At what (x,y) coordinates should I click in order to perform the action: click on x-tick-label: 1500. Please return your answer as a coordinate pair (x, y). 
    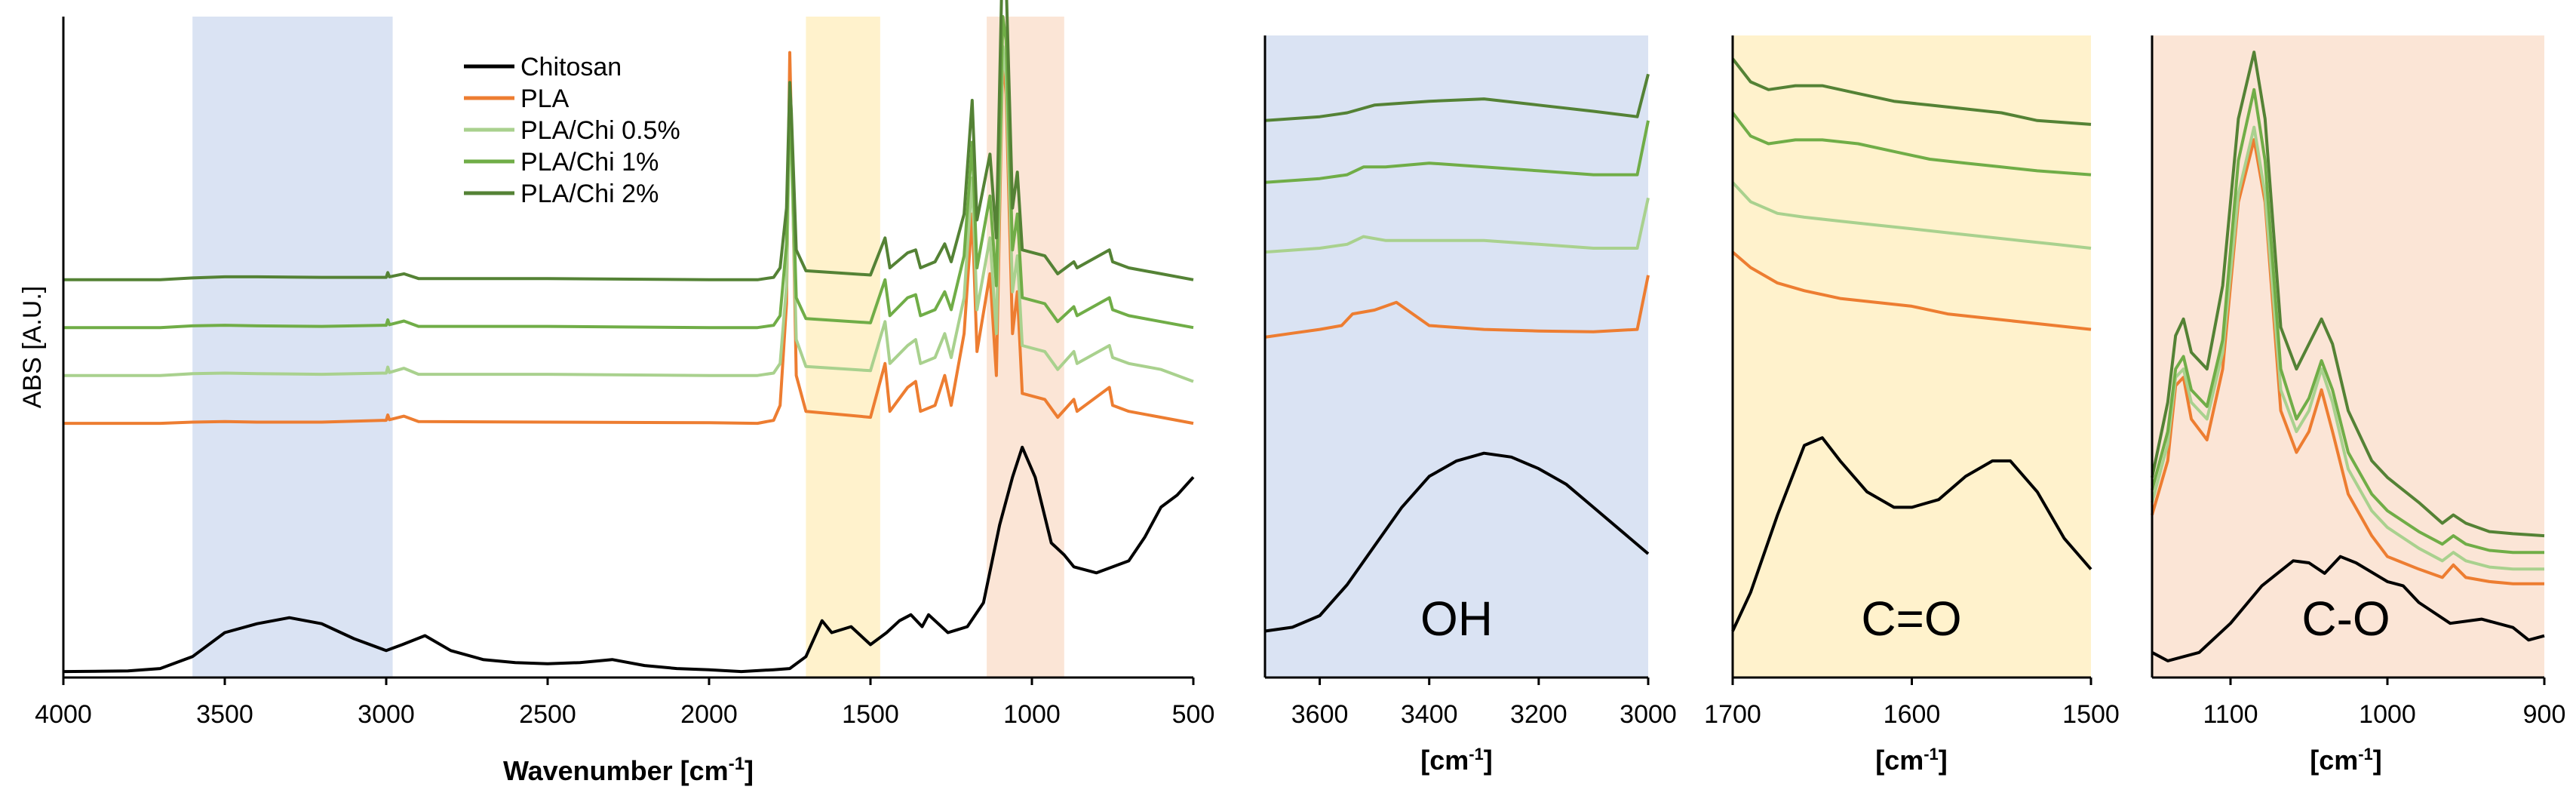
    Looking at the image, I should click on (870, 714).